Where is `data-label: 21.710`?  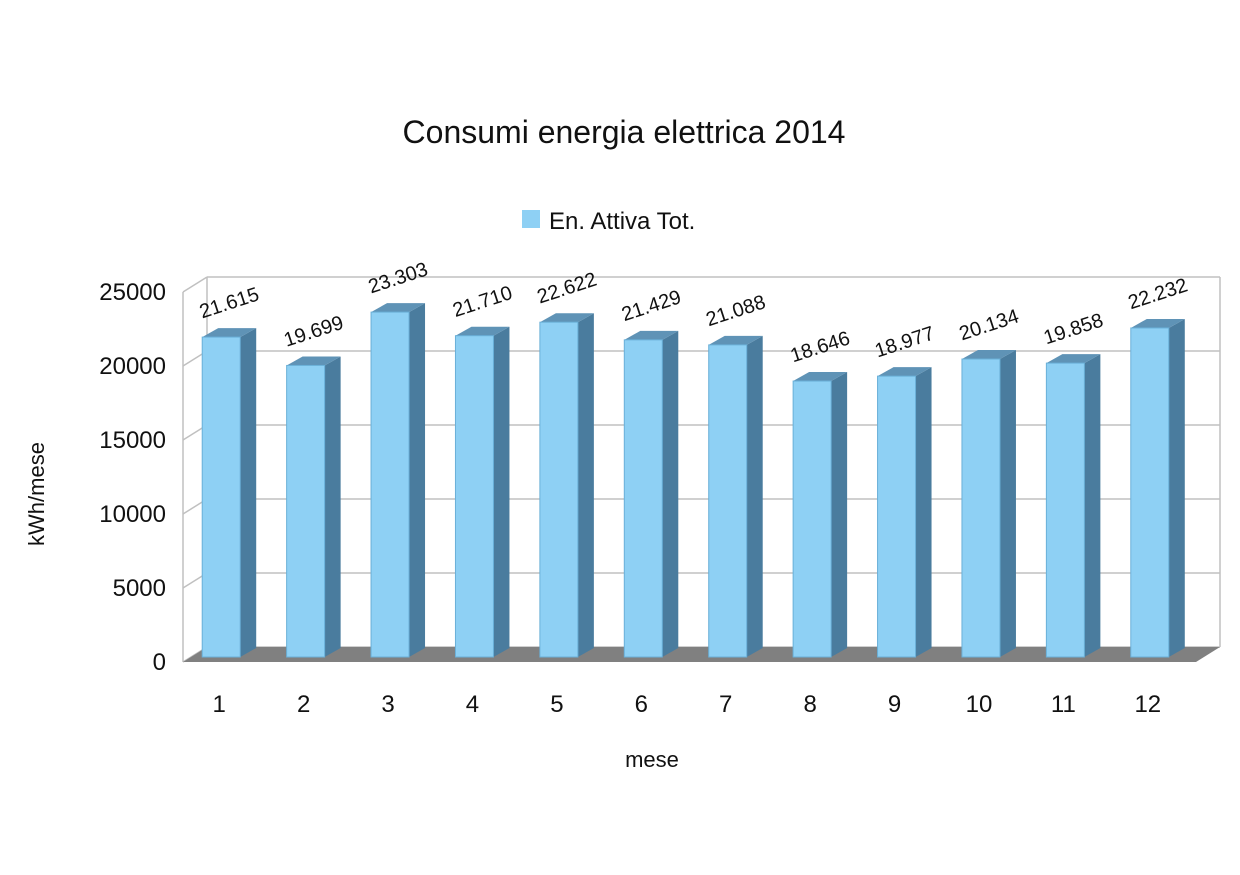
data-label: 21.710 is located at coordinates (482, 302).